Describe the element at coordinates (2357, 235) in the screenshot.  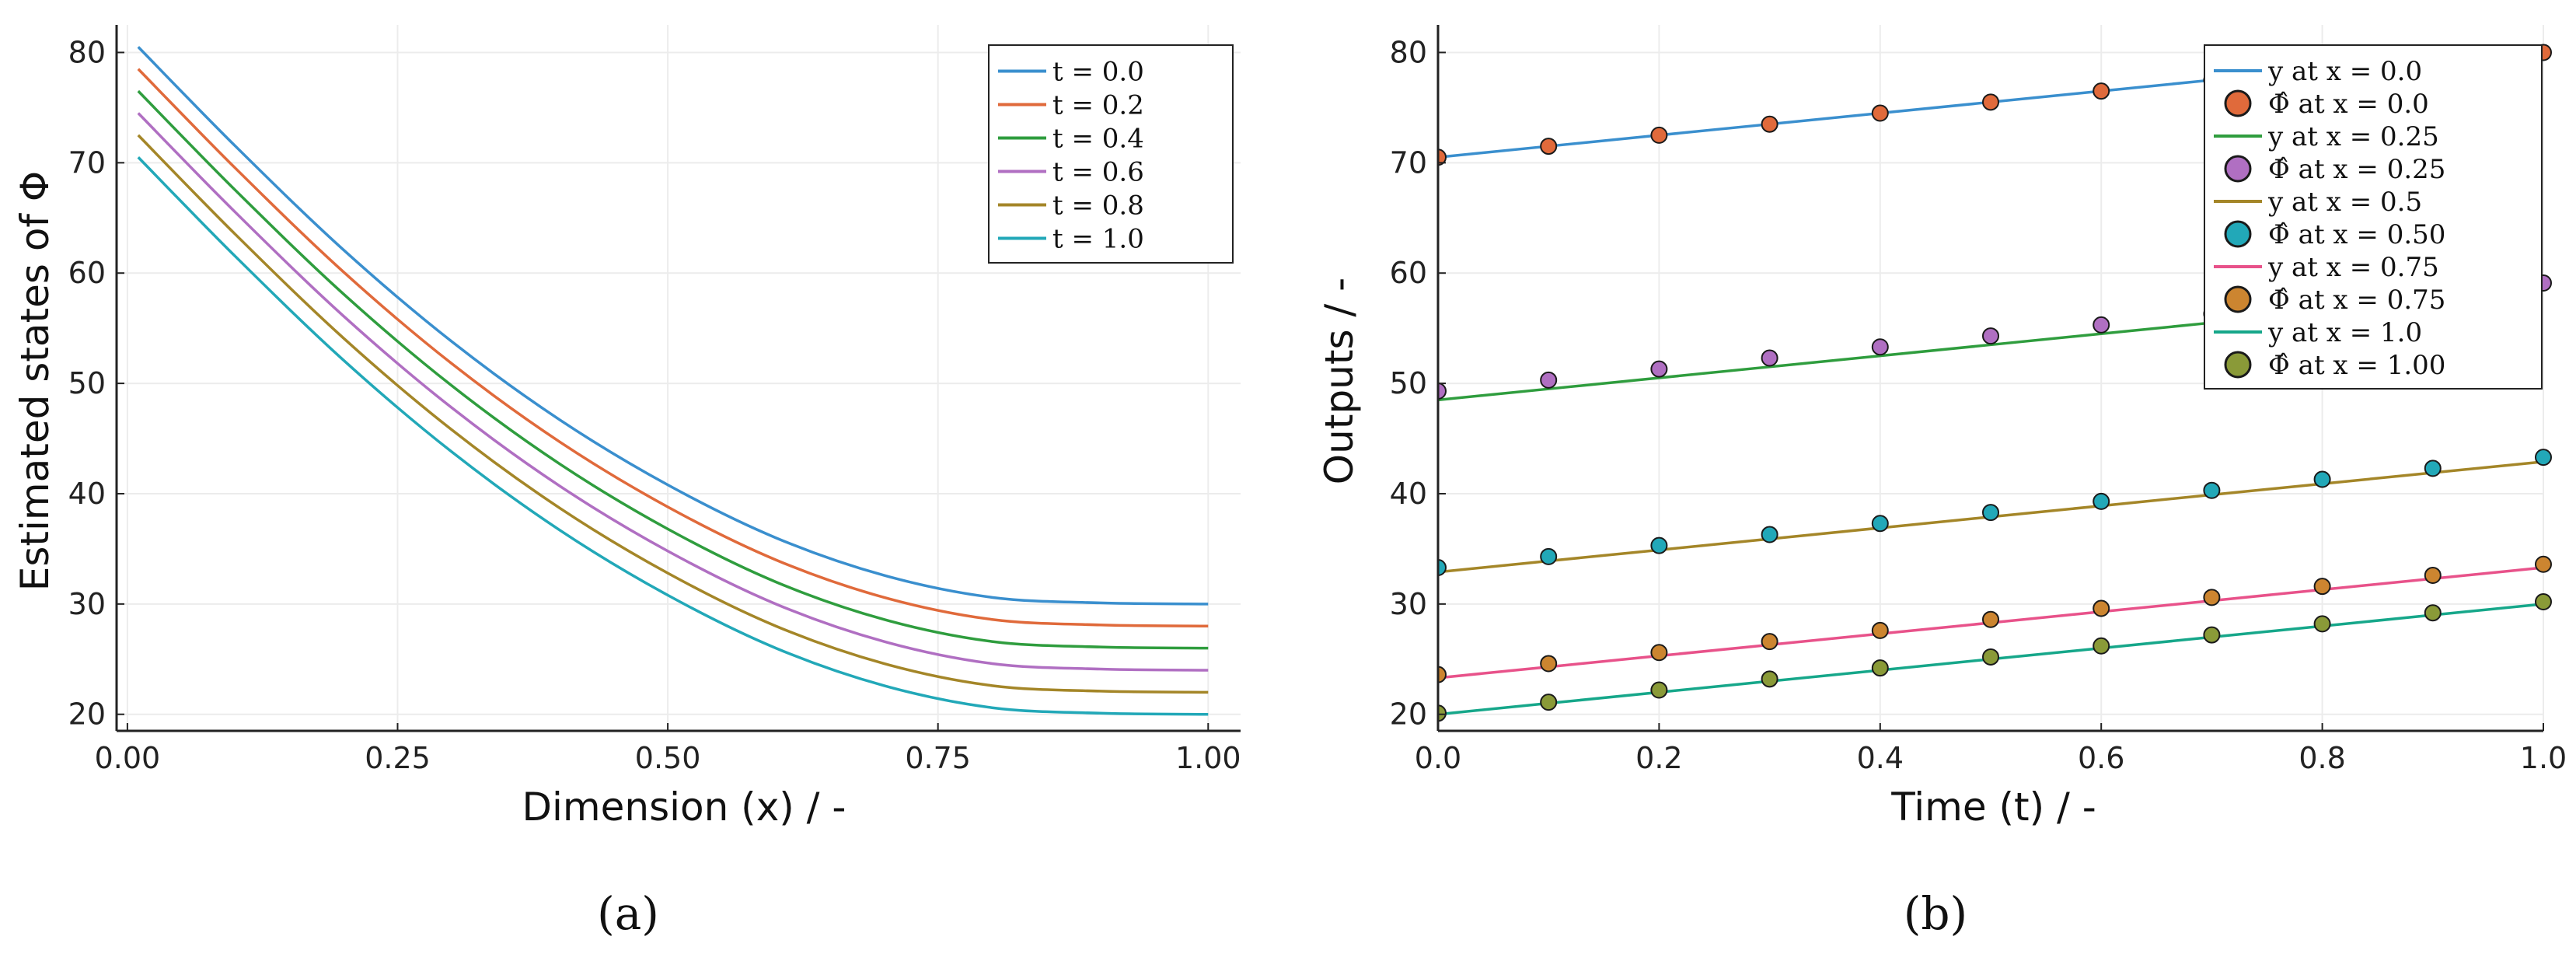
I see `legend-entry-label: Φ̂ at x = 0.50` at that location.